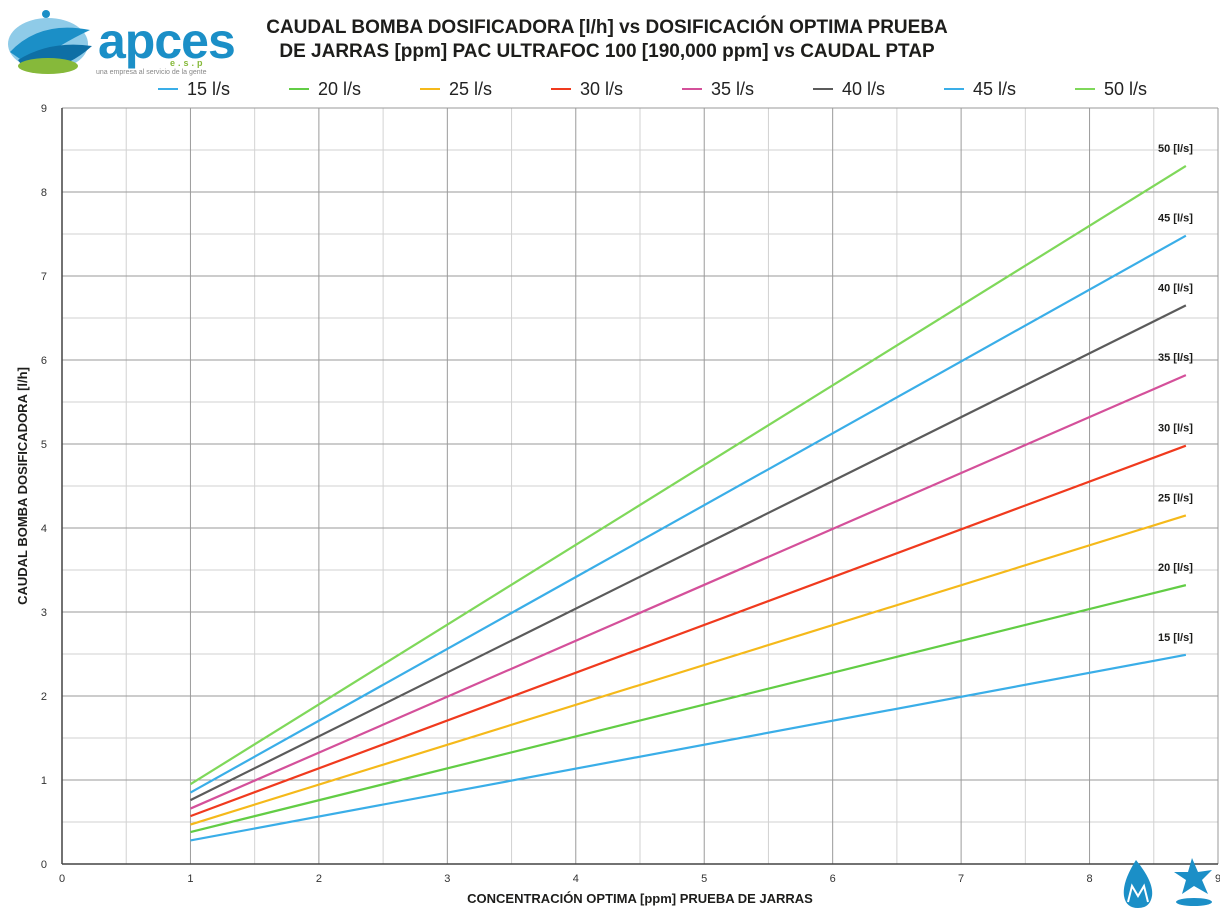 This screenshot has width=1220, height=913. I want to click on series-end-label: 20 [l/s], so click(1175, 568).